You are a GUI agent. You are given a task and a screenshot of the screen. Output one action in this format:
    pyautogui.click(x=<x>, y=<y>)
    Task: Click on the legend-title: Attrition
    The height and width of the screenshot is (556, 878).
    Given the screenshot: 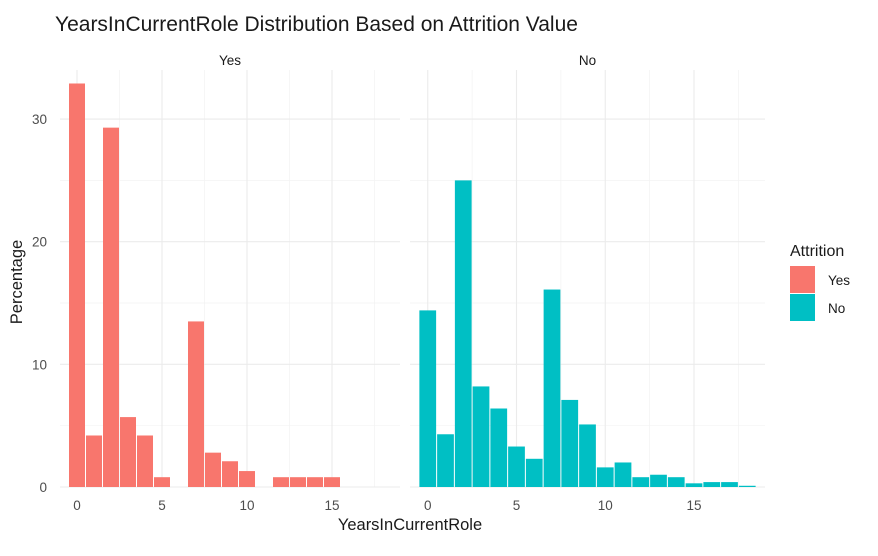 What is the action you would take?
    pyautogui.click(x=817, y=251)
    